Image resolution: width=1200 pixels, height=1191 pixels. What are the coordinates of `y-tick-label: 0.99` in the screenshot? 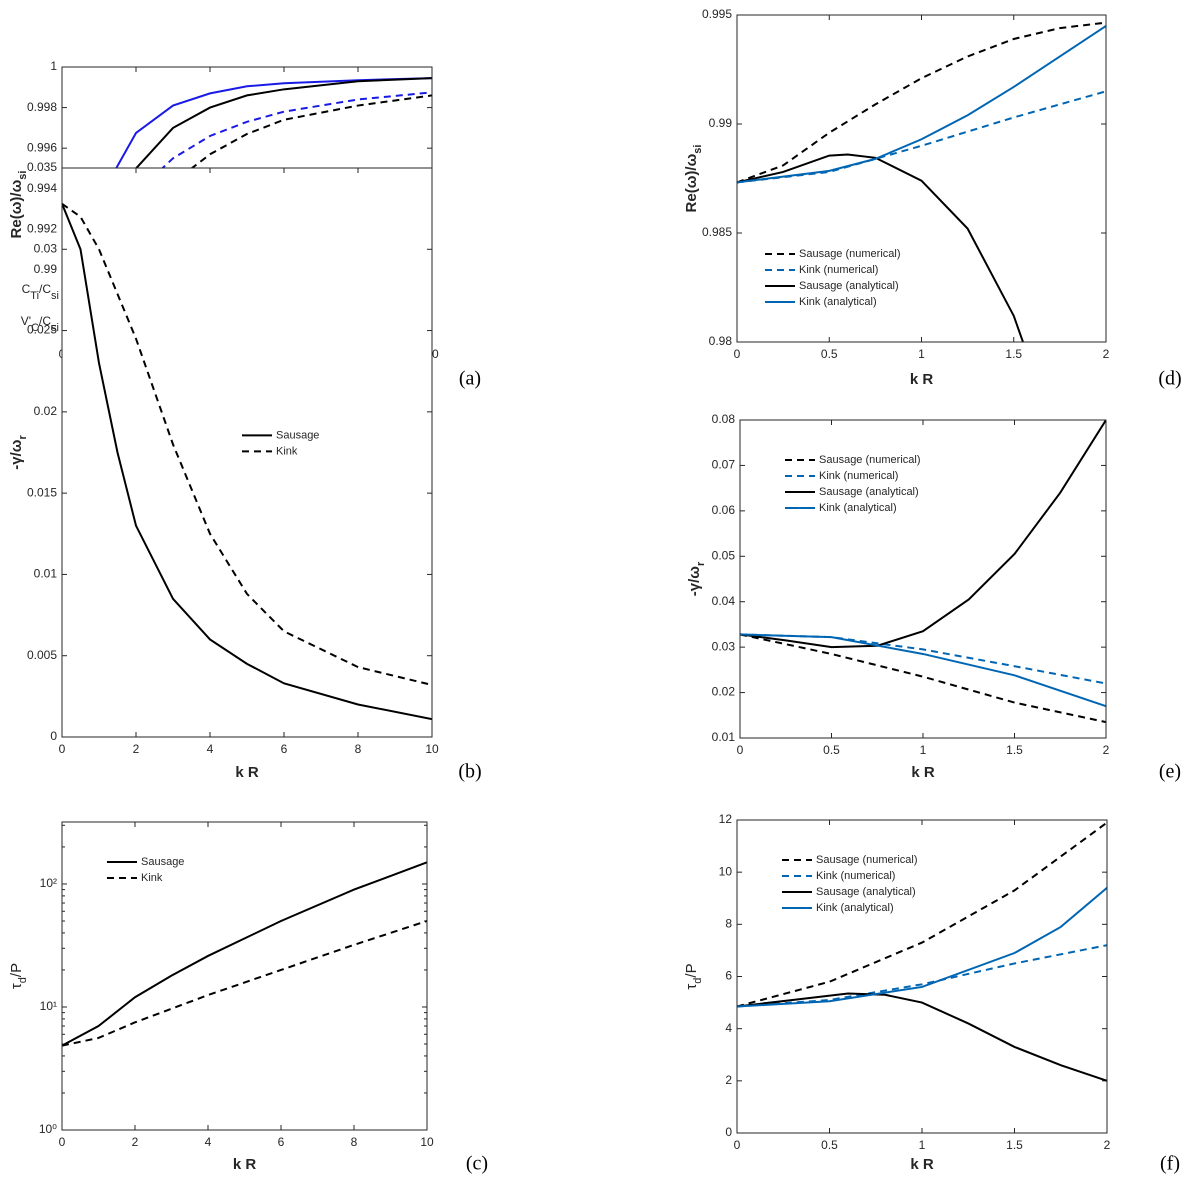 It's located at (46, 269).